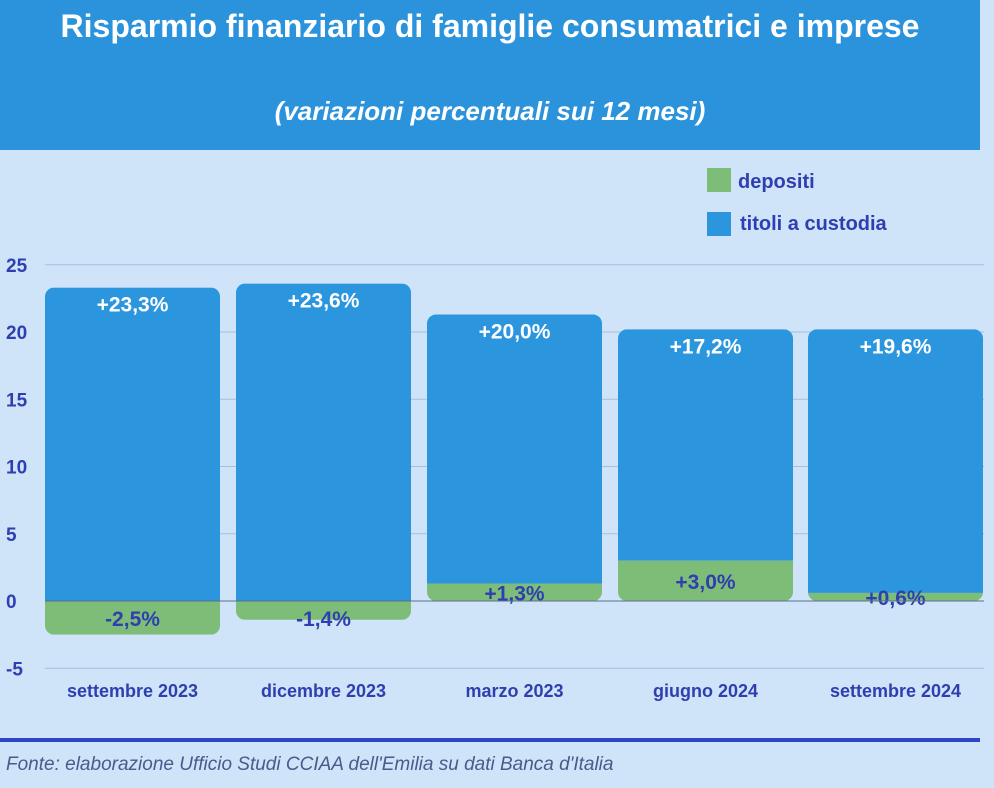 The image size is (994, 788). I want to click on y-tick-label: 15, so click(17, 400).